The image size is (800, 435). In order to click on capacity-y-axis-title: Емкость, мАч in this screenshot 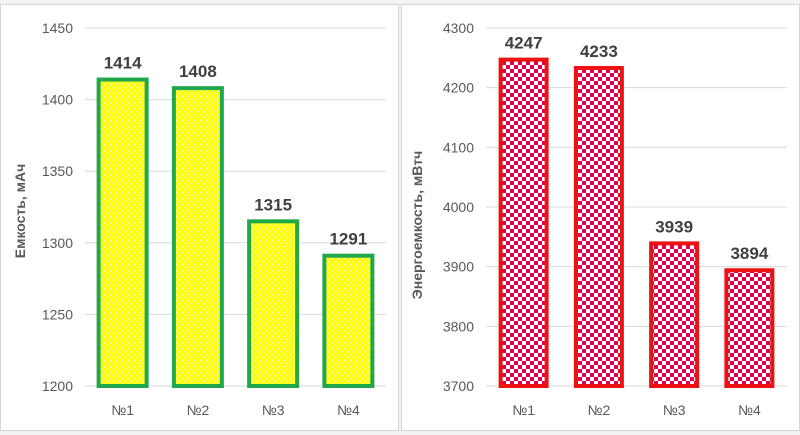, I will do `click(20, 211)`.